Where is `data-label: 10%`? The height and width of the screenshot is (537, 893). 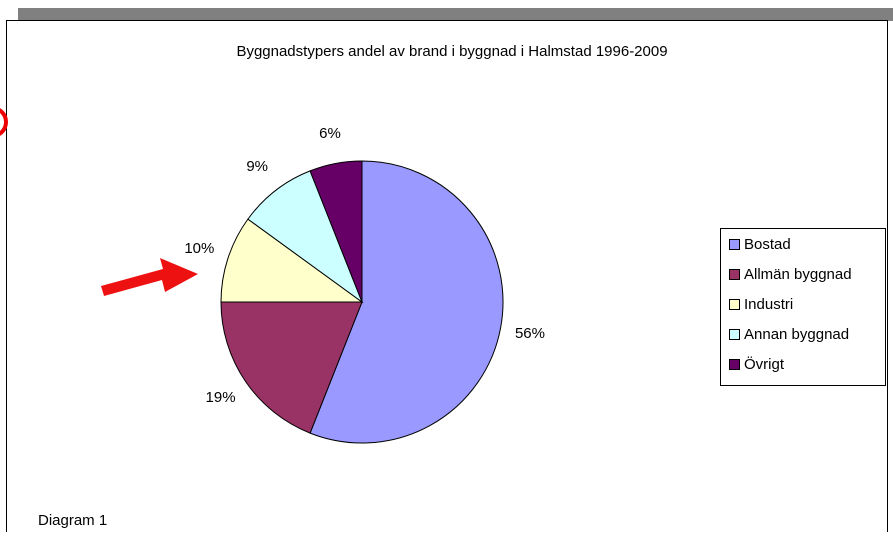
data-label: 10% is located at coordinates (199, 248).